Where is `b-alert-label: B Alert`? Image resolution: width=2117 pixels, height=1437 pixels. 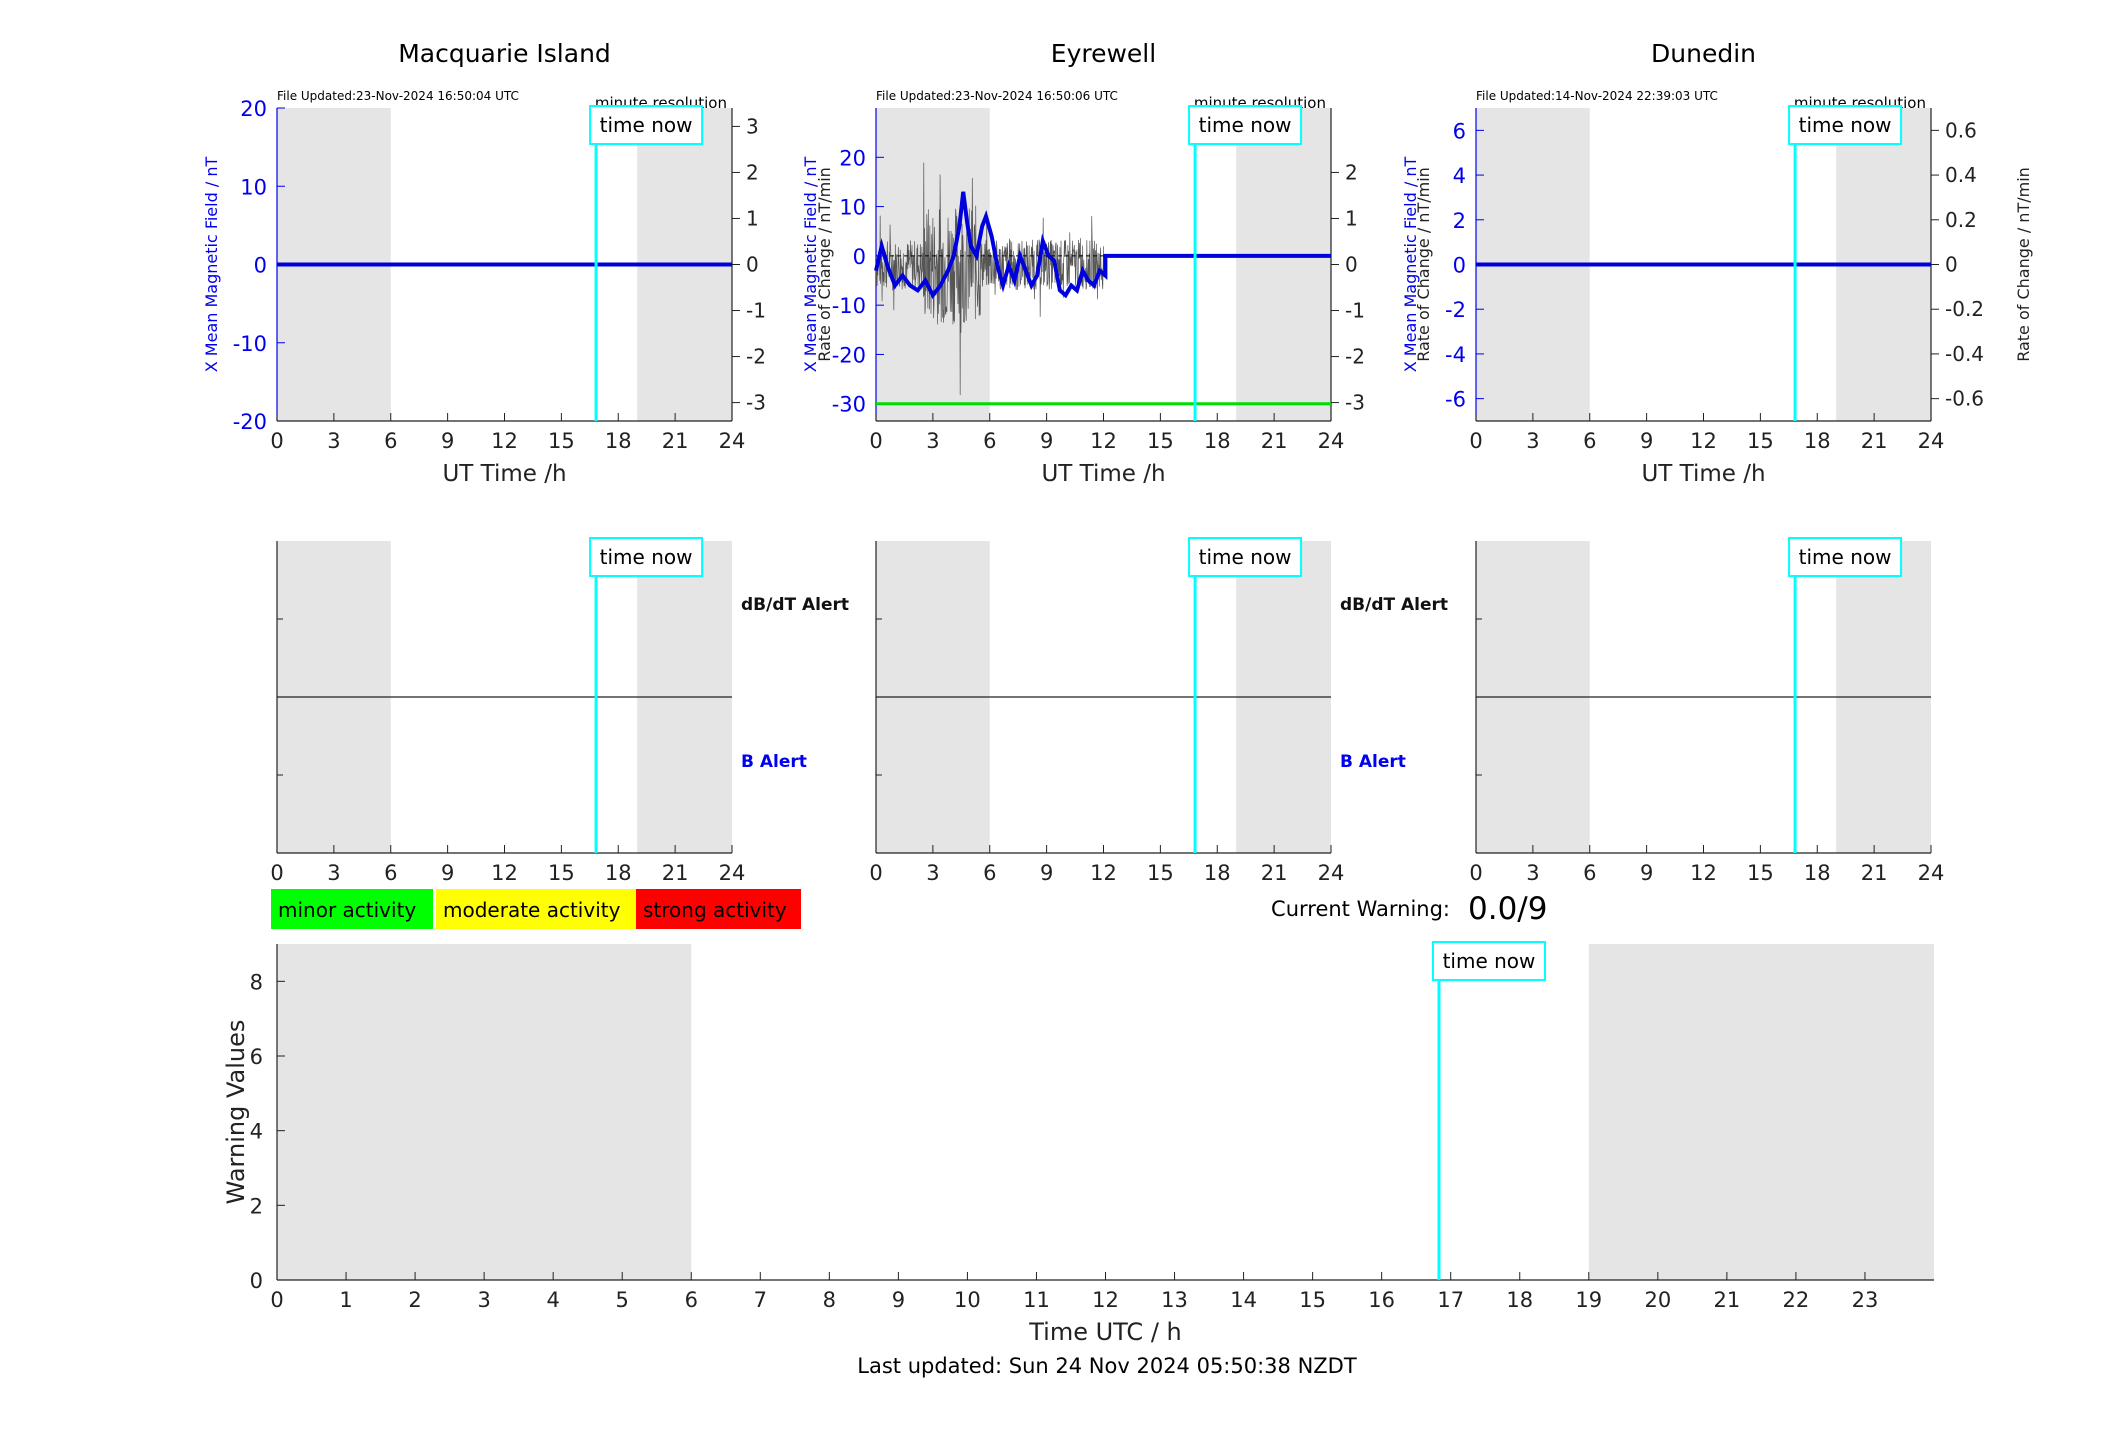
b-alert-label: B Alert is located at coordinates (1373, 762).